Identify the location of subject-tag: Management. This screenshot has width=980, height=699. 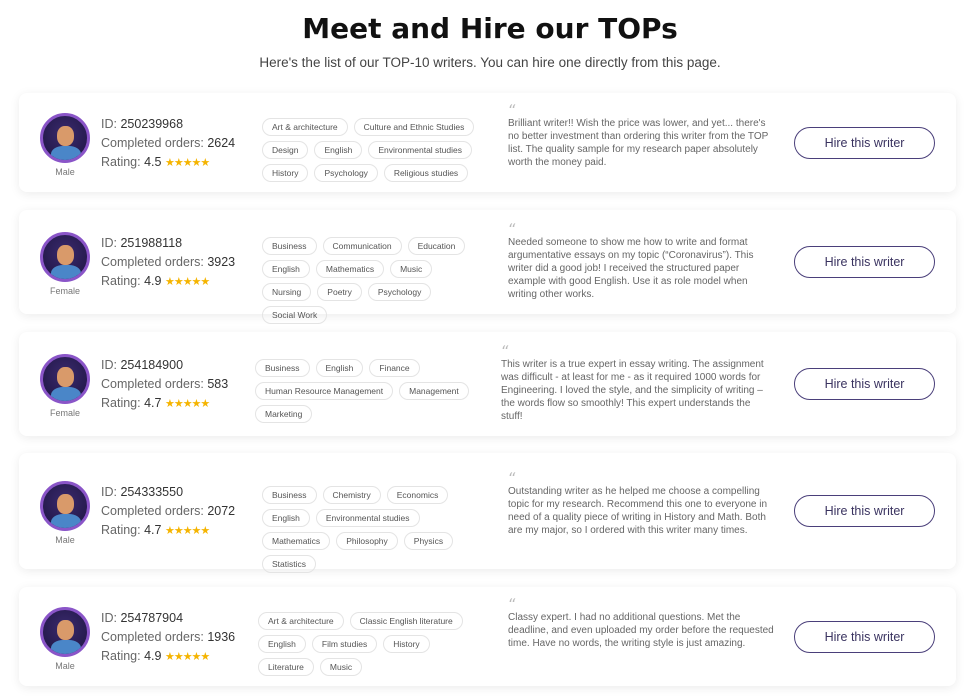
(434, 391).